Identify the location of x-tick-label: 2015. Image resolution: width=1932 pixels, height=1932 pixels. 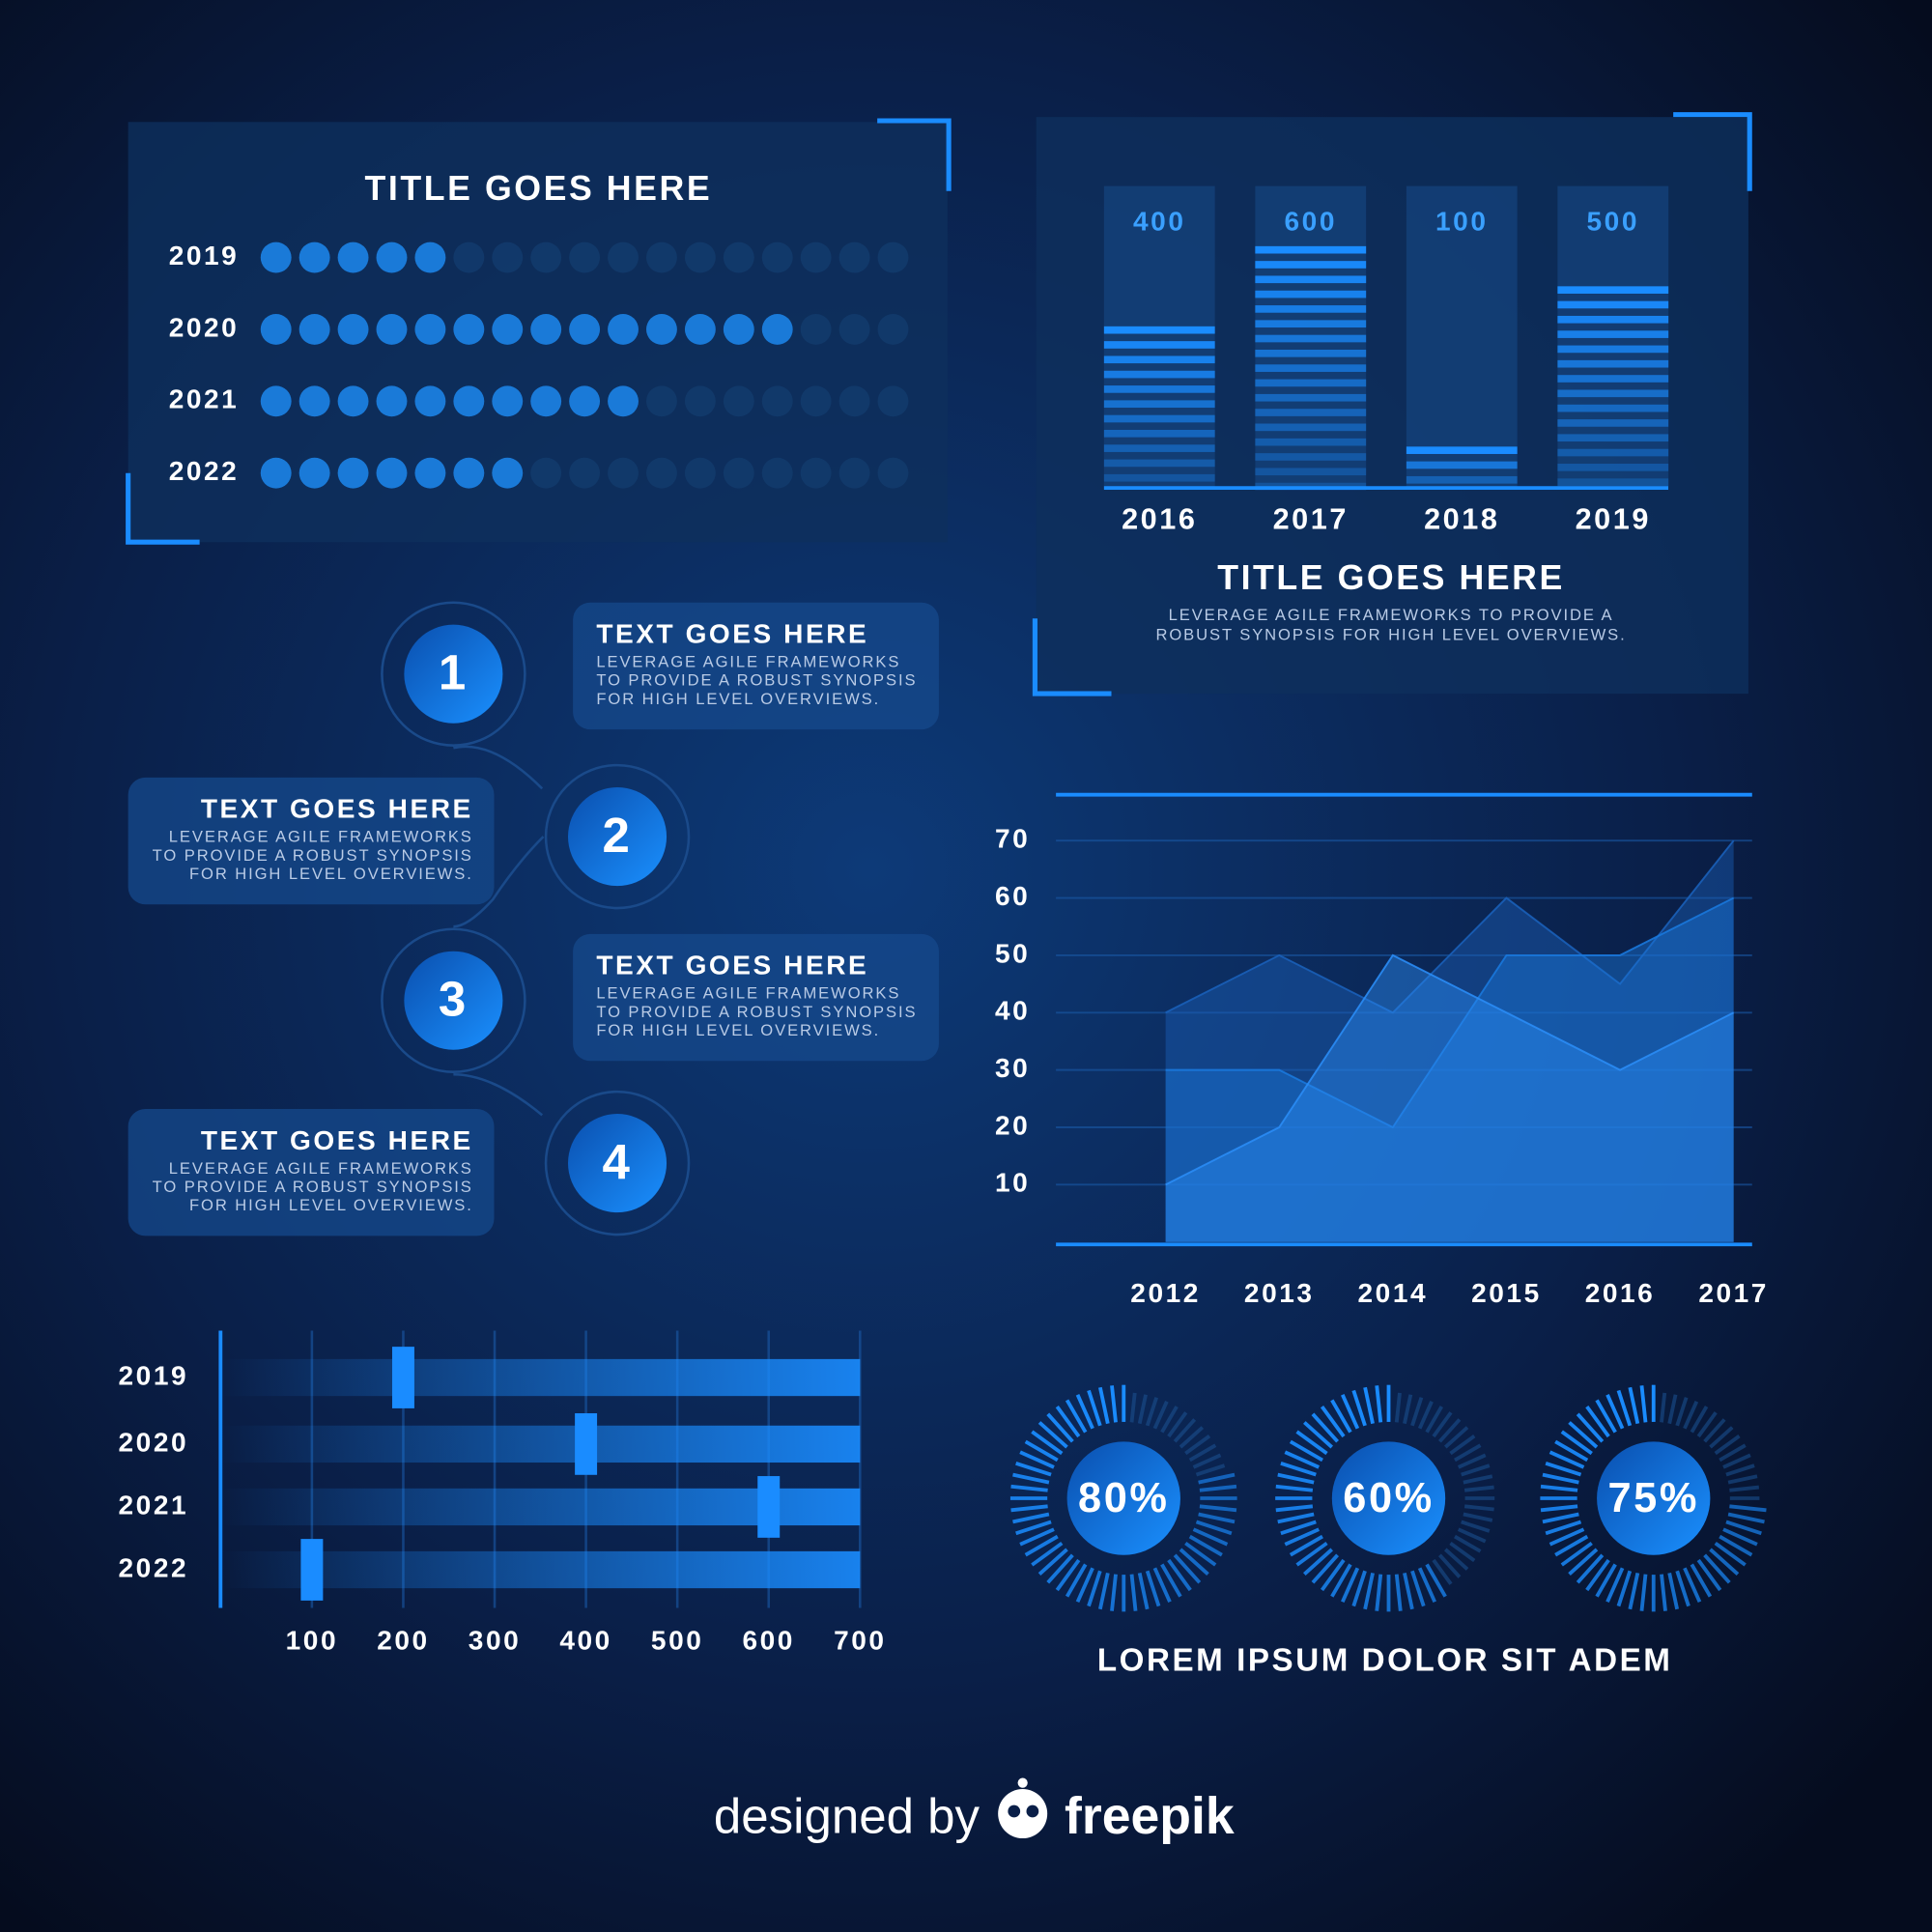
(1506, 1293).